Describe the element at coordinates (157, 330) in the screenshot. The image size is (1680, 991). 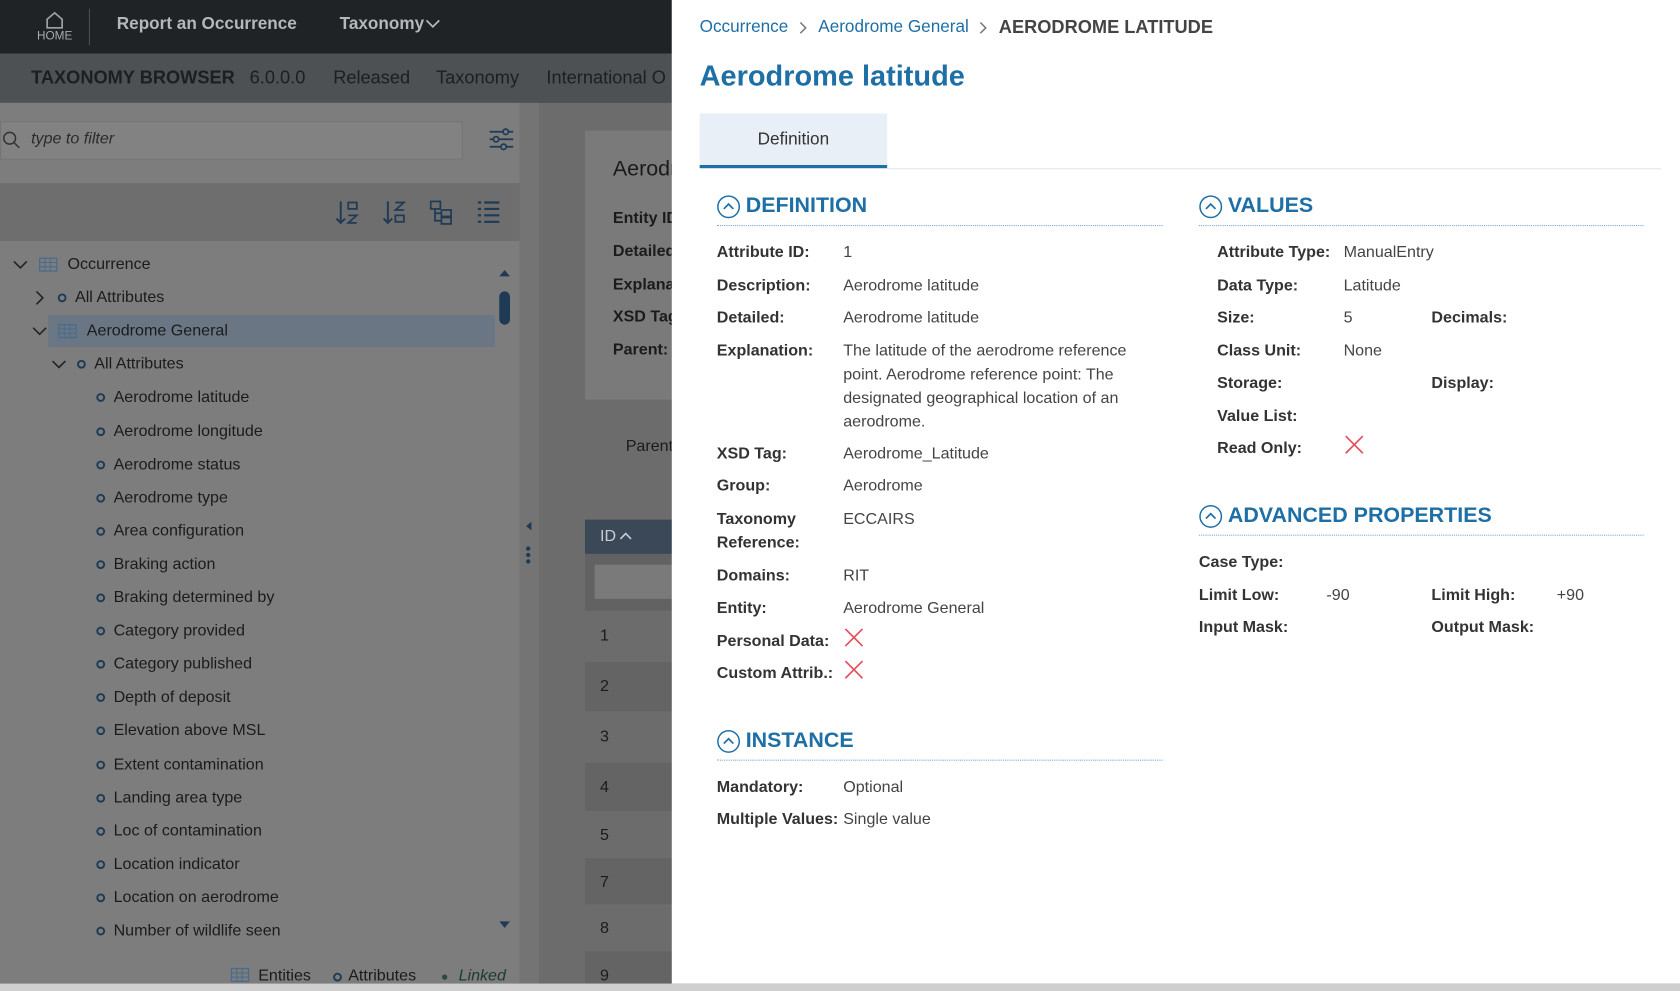
I see `tree-item: Aerodrome General` at that location.